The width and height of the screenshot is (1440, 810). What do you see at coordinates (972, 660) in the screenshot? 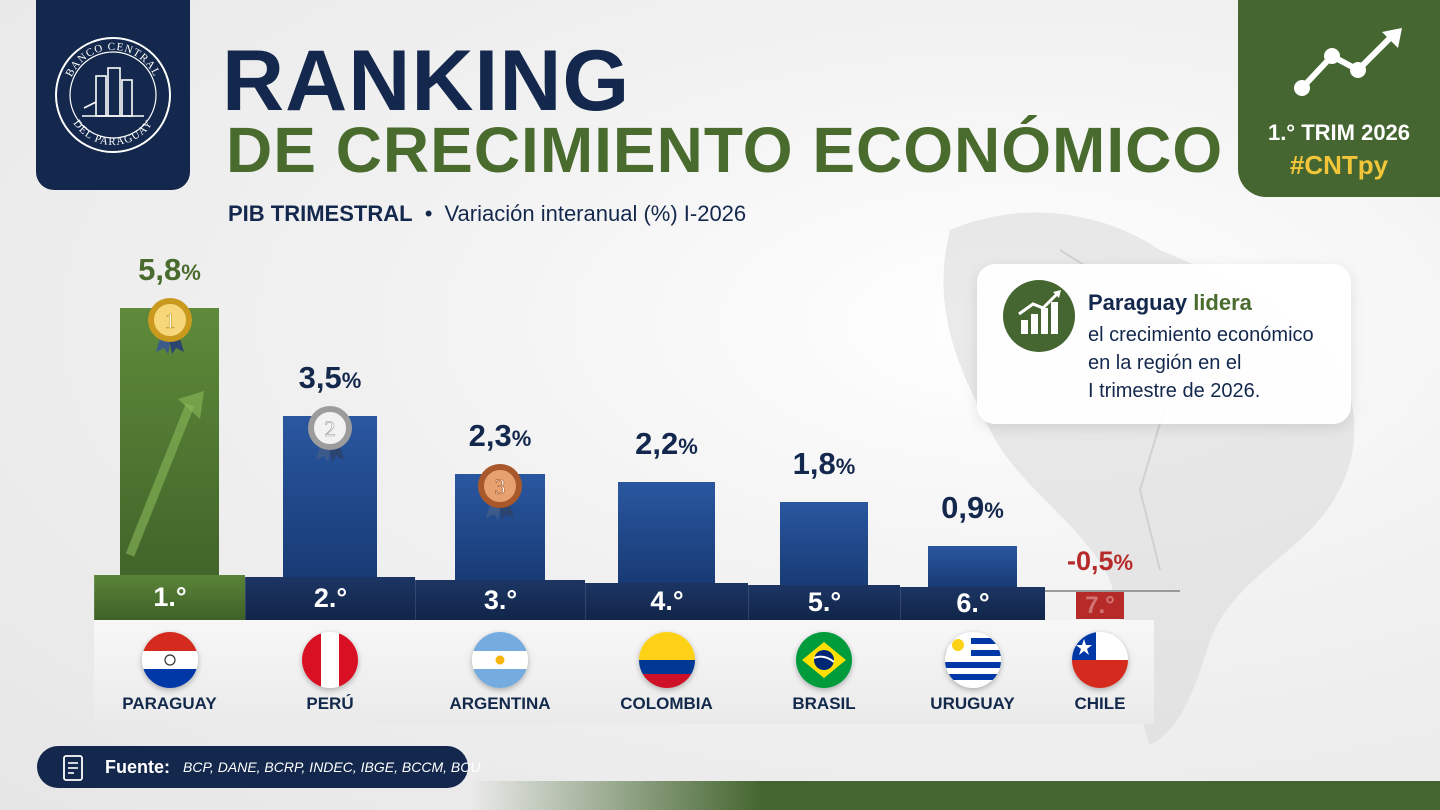
I see `flag-uruguay-icon` at bounding box center [972, 660].